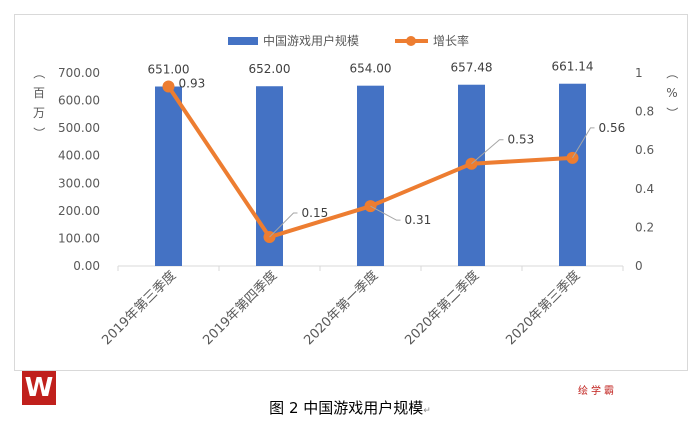  What do you see at coordinates (341, 308) in the screenshot?
I see `x-category-label: 2020年第一季度` at bounding box center [341, 308].